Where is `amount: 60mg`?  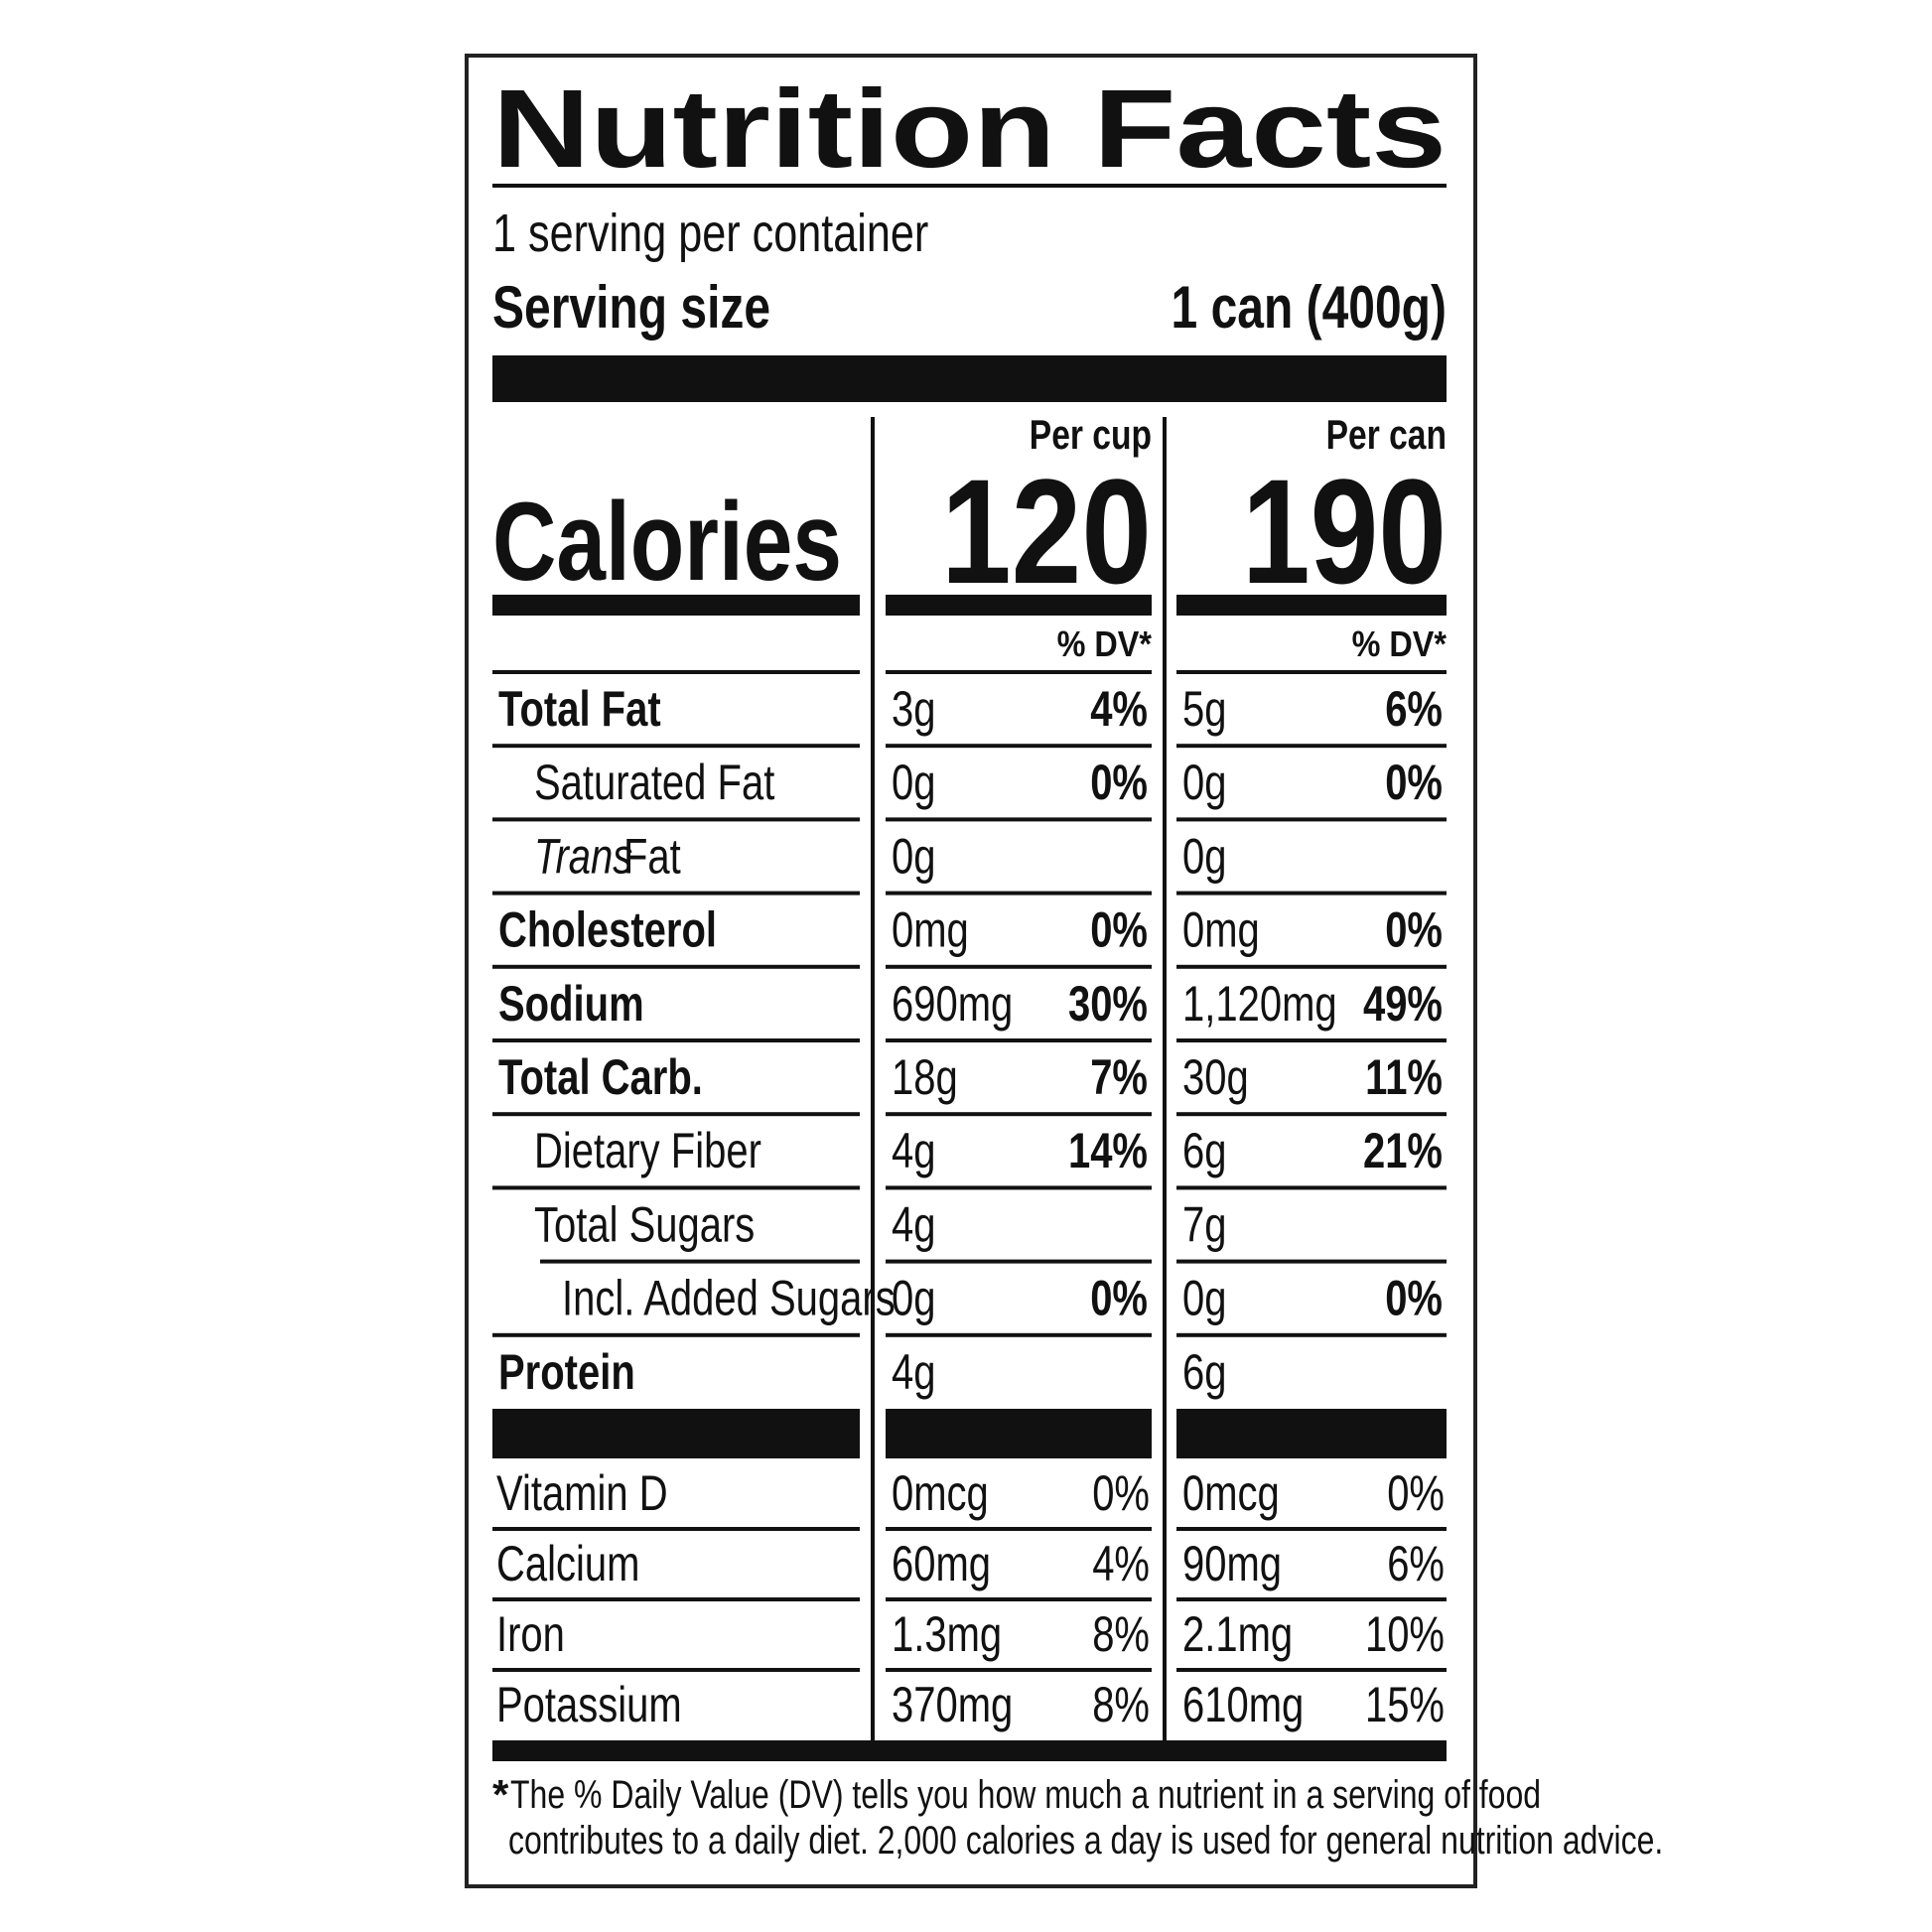
amount: 60mg is located at coordinates (942, 1563).